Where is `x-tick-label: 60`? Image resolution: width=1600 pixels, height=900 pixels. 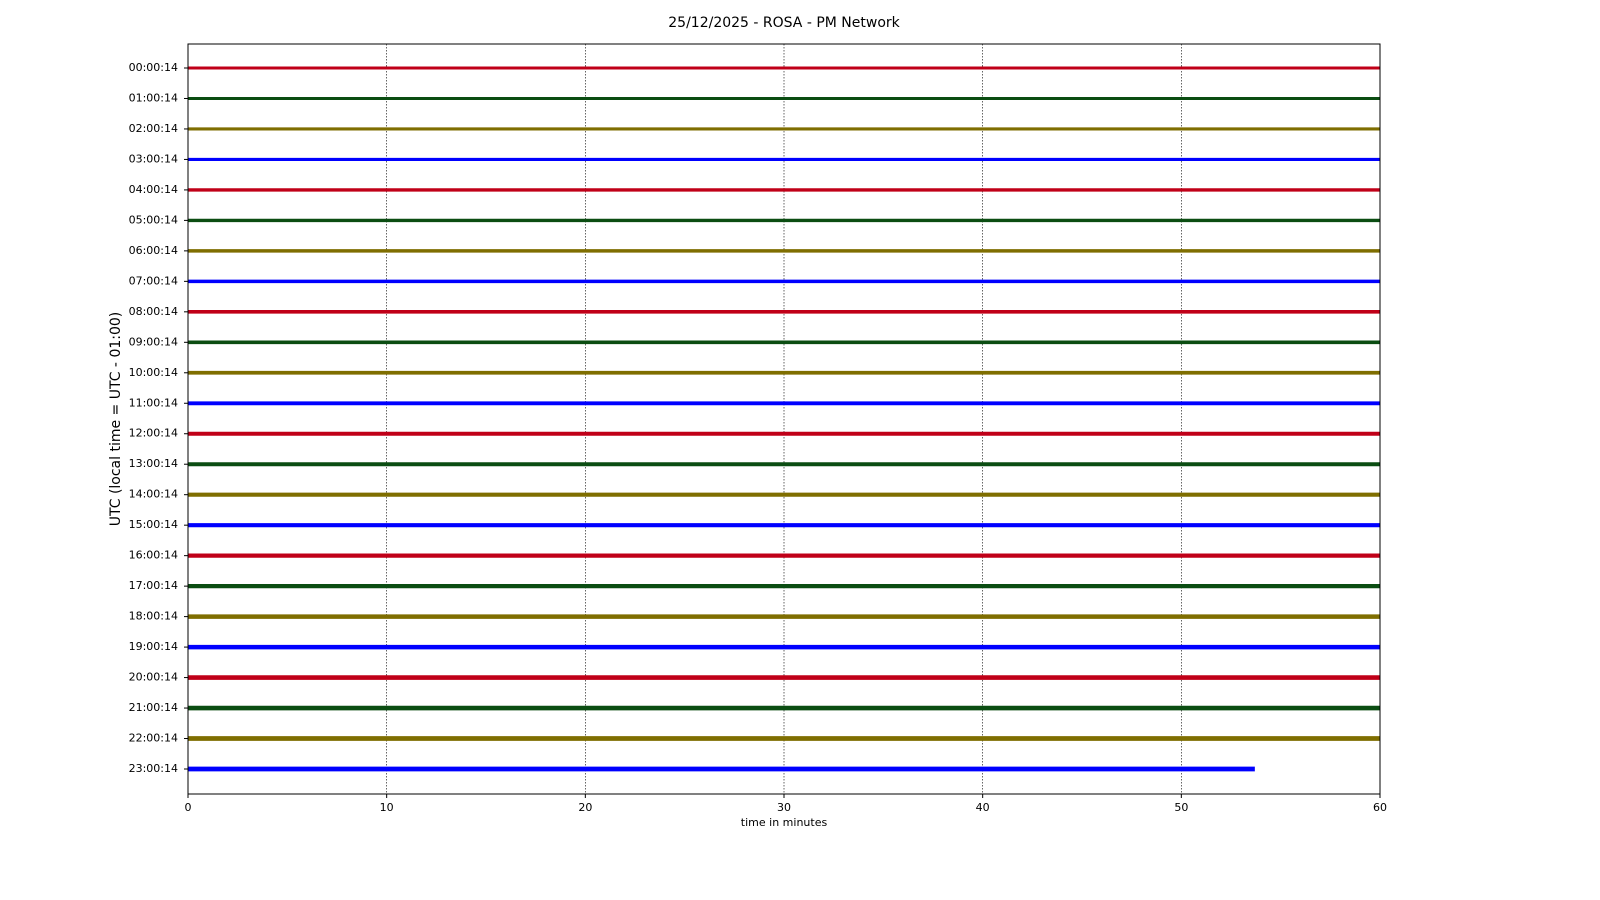
x-tick-label: 60 is located at coordinates (1380, 807).